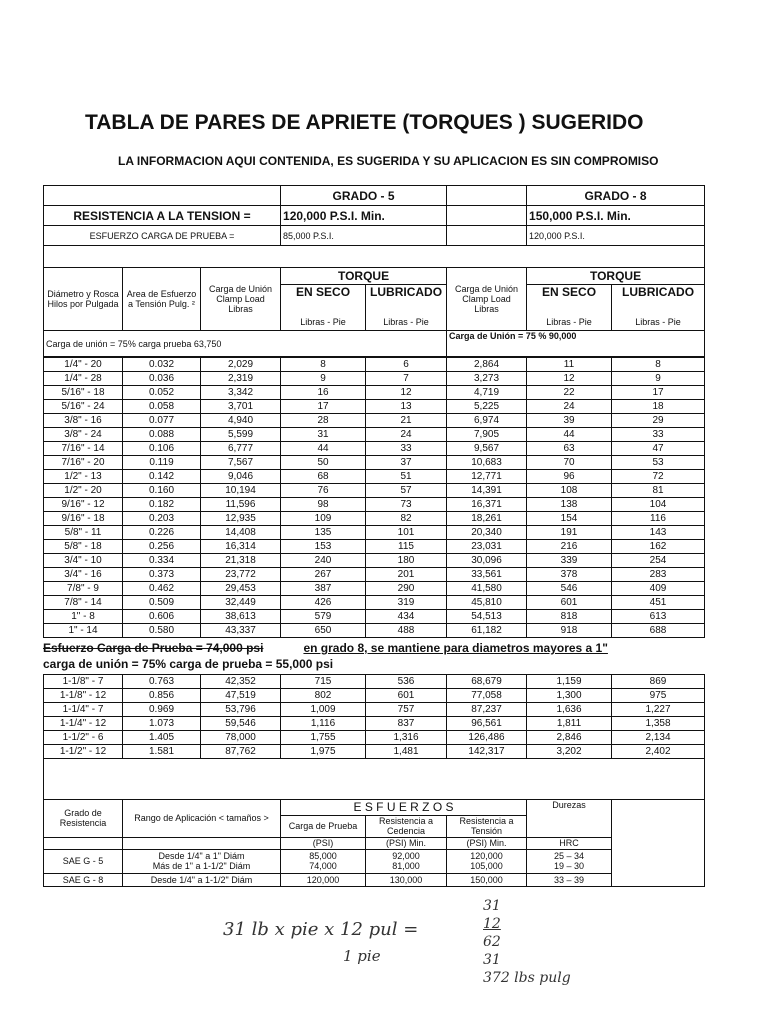 Image resolution: width=768 pixels, height=1024 pixels. Describe the element at coordinates (486, 392) in the screenshot. I see `cell-carga-g8: 4,719` at that location.